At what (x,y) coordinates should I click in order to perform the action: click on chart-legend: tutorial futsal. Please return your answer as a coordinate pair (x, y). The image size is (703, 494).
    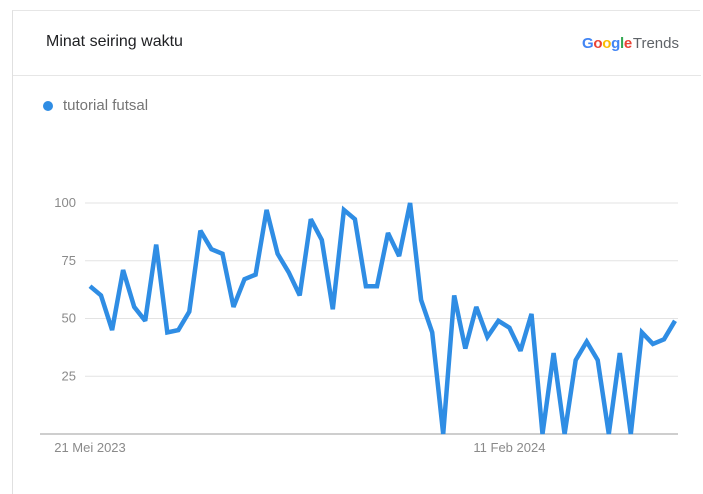
    Looking at the image, I should click on (95, 105).